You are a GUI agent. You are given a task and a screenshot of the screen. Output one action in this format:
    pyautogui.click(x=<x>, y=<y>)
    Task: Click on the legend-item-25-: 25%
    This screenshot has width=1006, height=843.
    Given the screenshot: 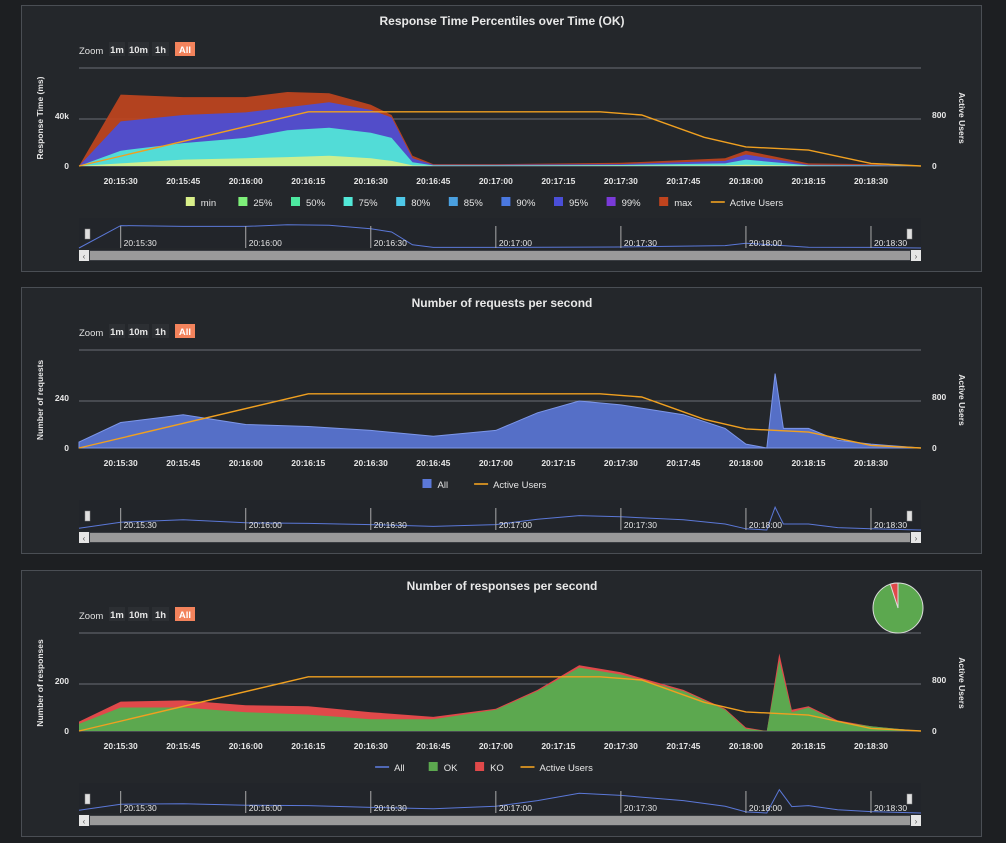 What is the action you would take?
    pyautogui.click(x=255, y=203)
    